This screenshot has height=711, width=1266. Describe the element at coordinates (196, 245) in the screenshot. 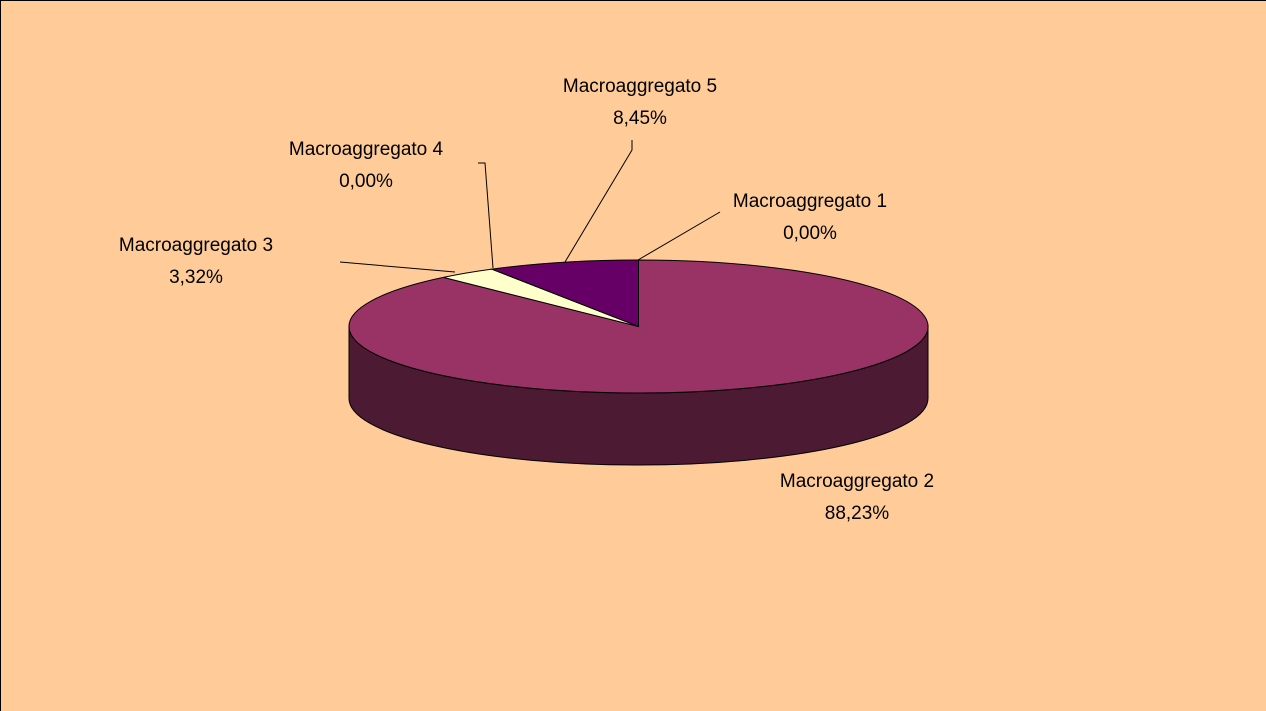

I see `slice-label: Macroaggregato 3` at that location.